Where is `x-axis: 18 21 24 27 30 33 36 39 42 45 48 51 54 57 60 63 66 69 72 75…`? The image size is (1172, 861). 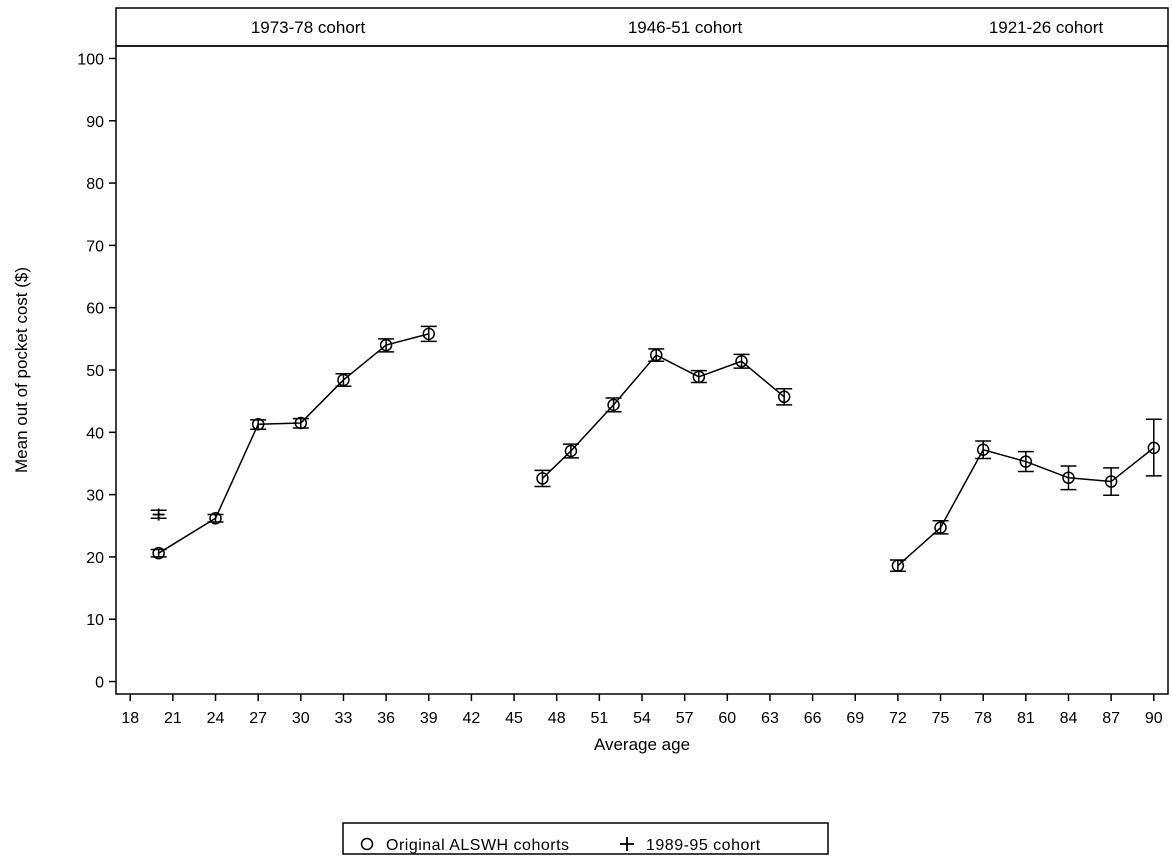 x-axis: 18 21 24 27 30 33 36 39 42 45 48 51 54 57 60 63 66 69 72 75… is located at coordinates (642, 710).